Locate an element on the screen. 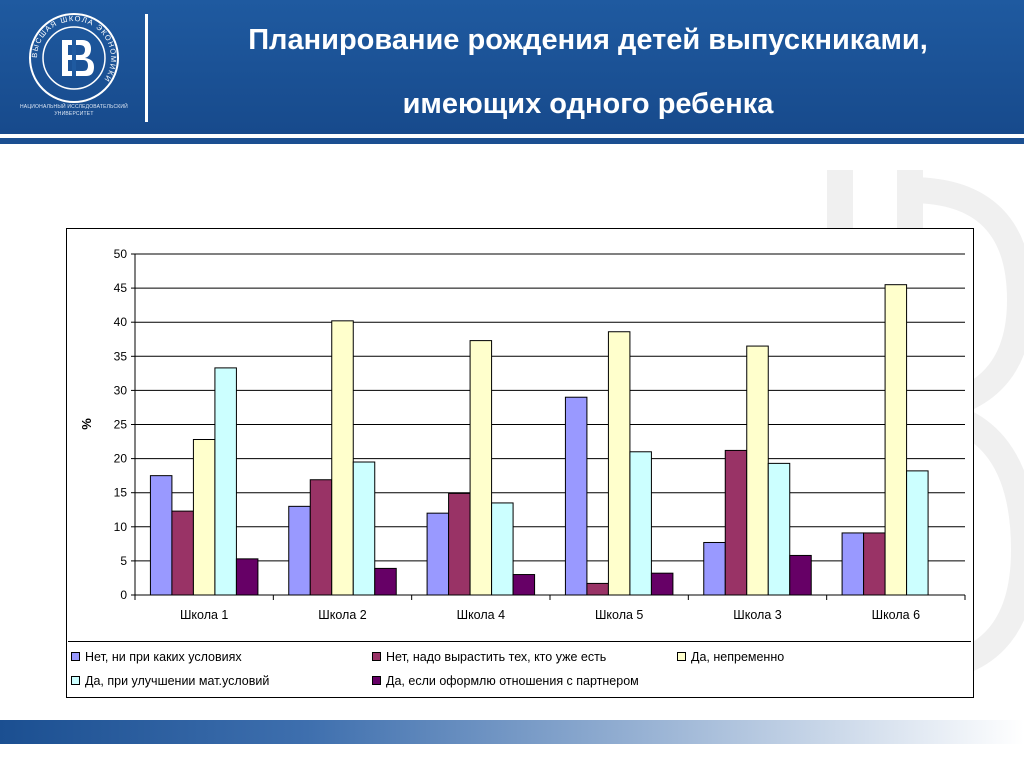  legend-item: Нет, ни при каких условиях is located at coordinates (156, 657).